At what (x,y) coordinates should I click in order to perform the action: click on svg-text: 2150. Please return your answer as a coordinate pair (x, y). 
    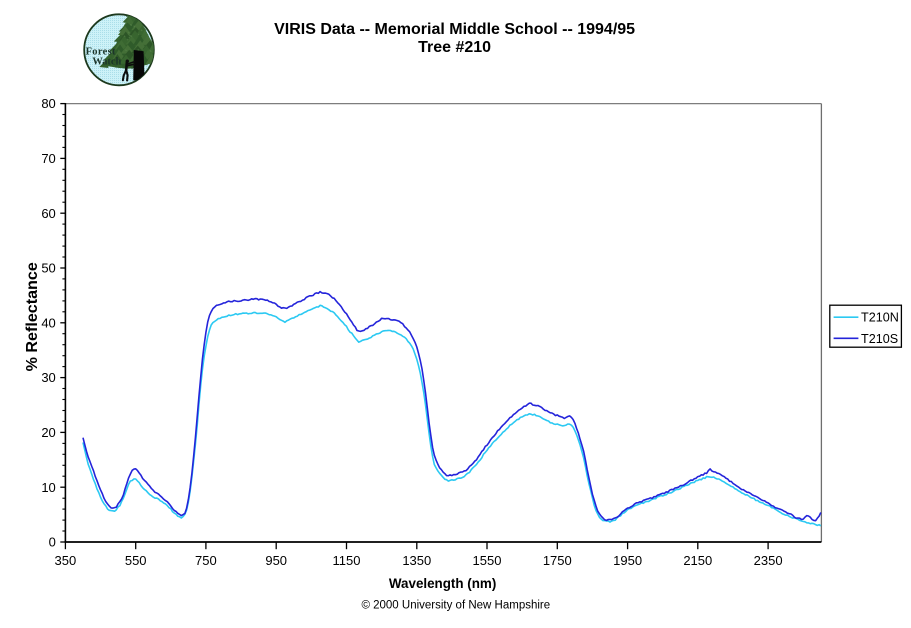
    Looking at the image, I should click on (697, 560).